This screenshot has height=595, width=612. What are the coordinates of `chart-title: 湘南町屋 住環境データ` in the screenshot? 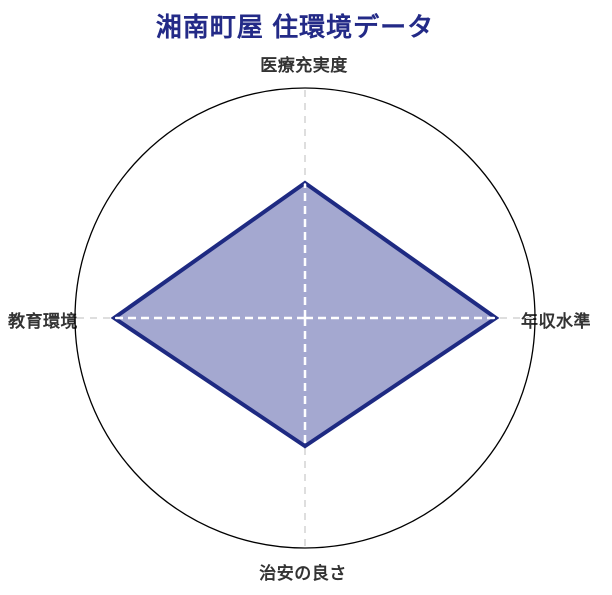 It's located at (295, 27).